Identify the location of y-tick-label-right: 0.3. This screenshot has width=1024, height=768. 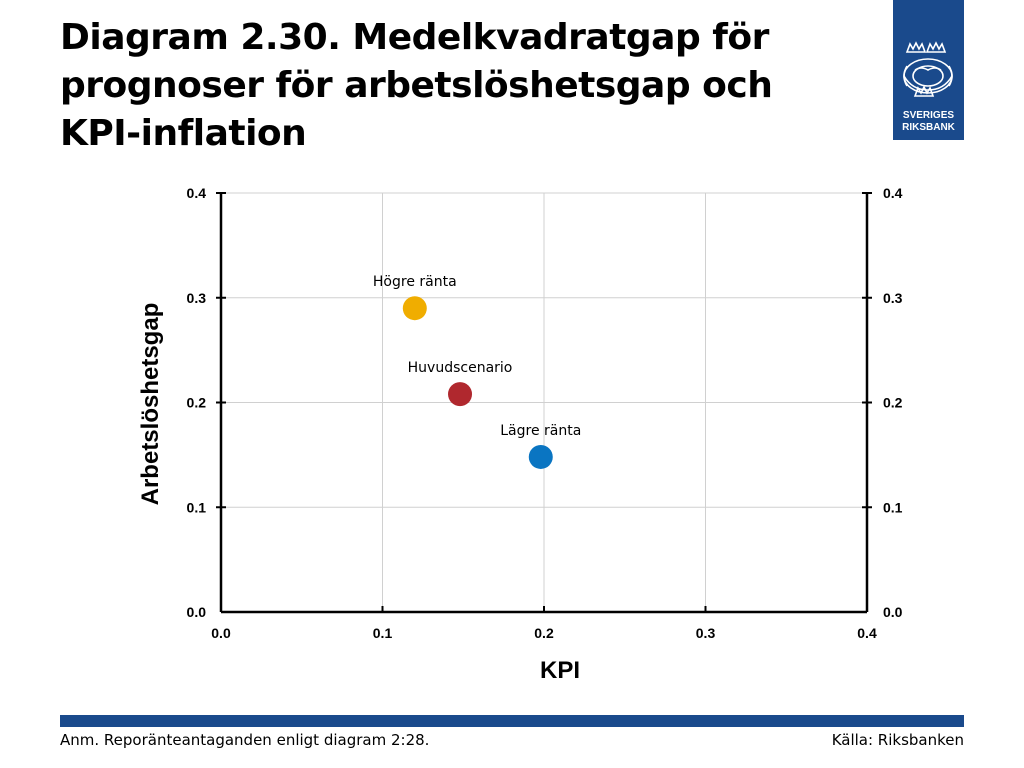
(893, 298).